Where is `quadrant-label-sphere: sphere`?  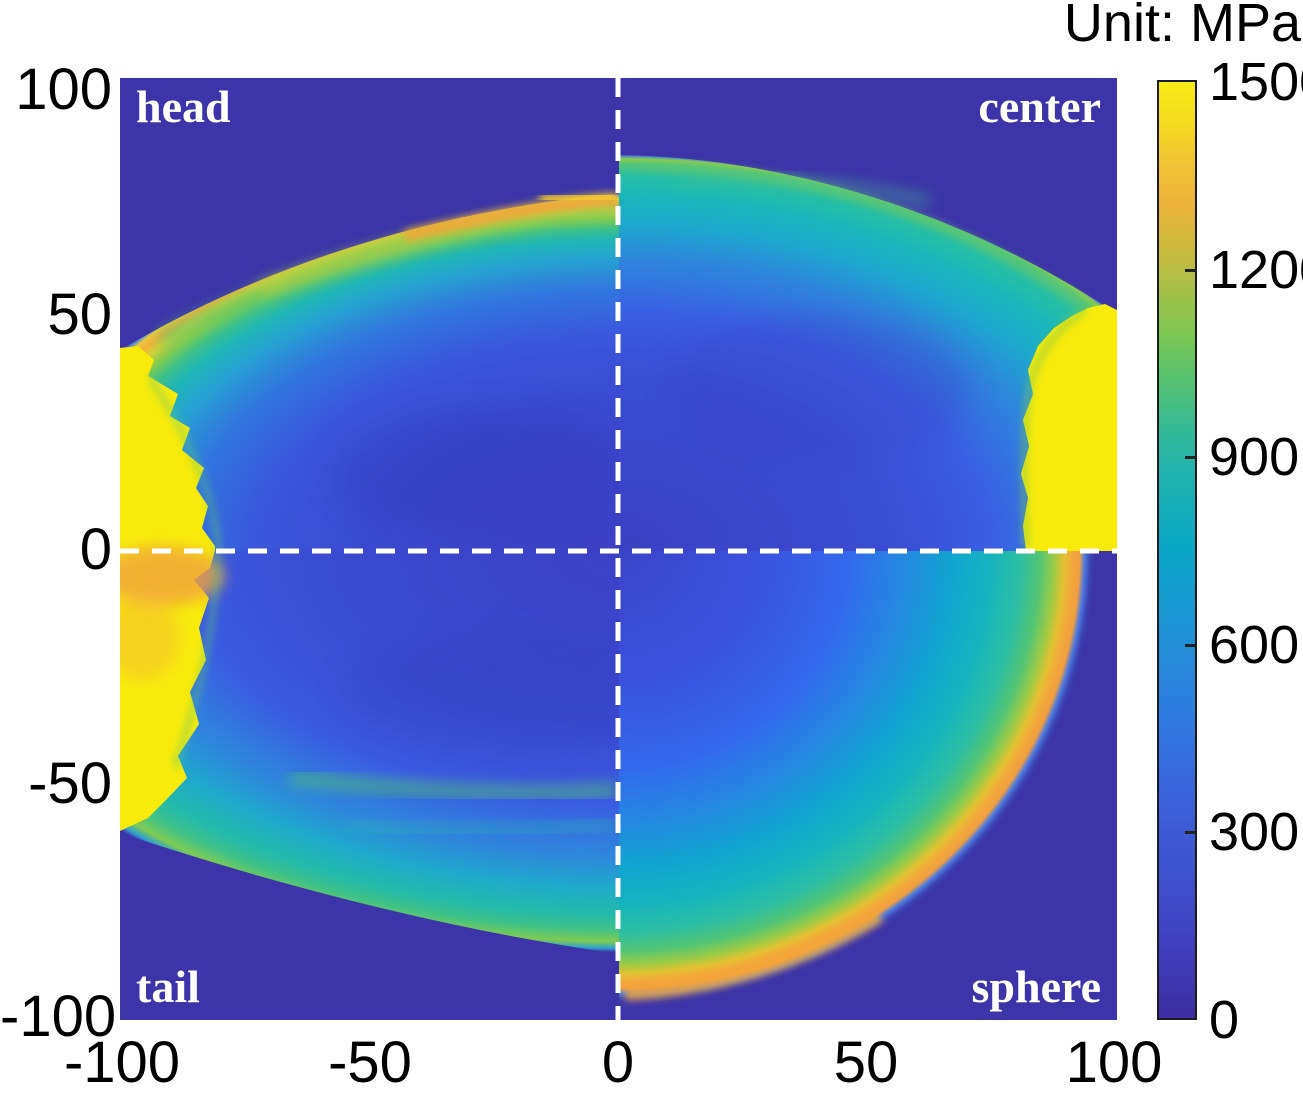 quadrant-label-sphere: sphere is located at coordinates (1036, 986).